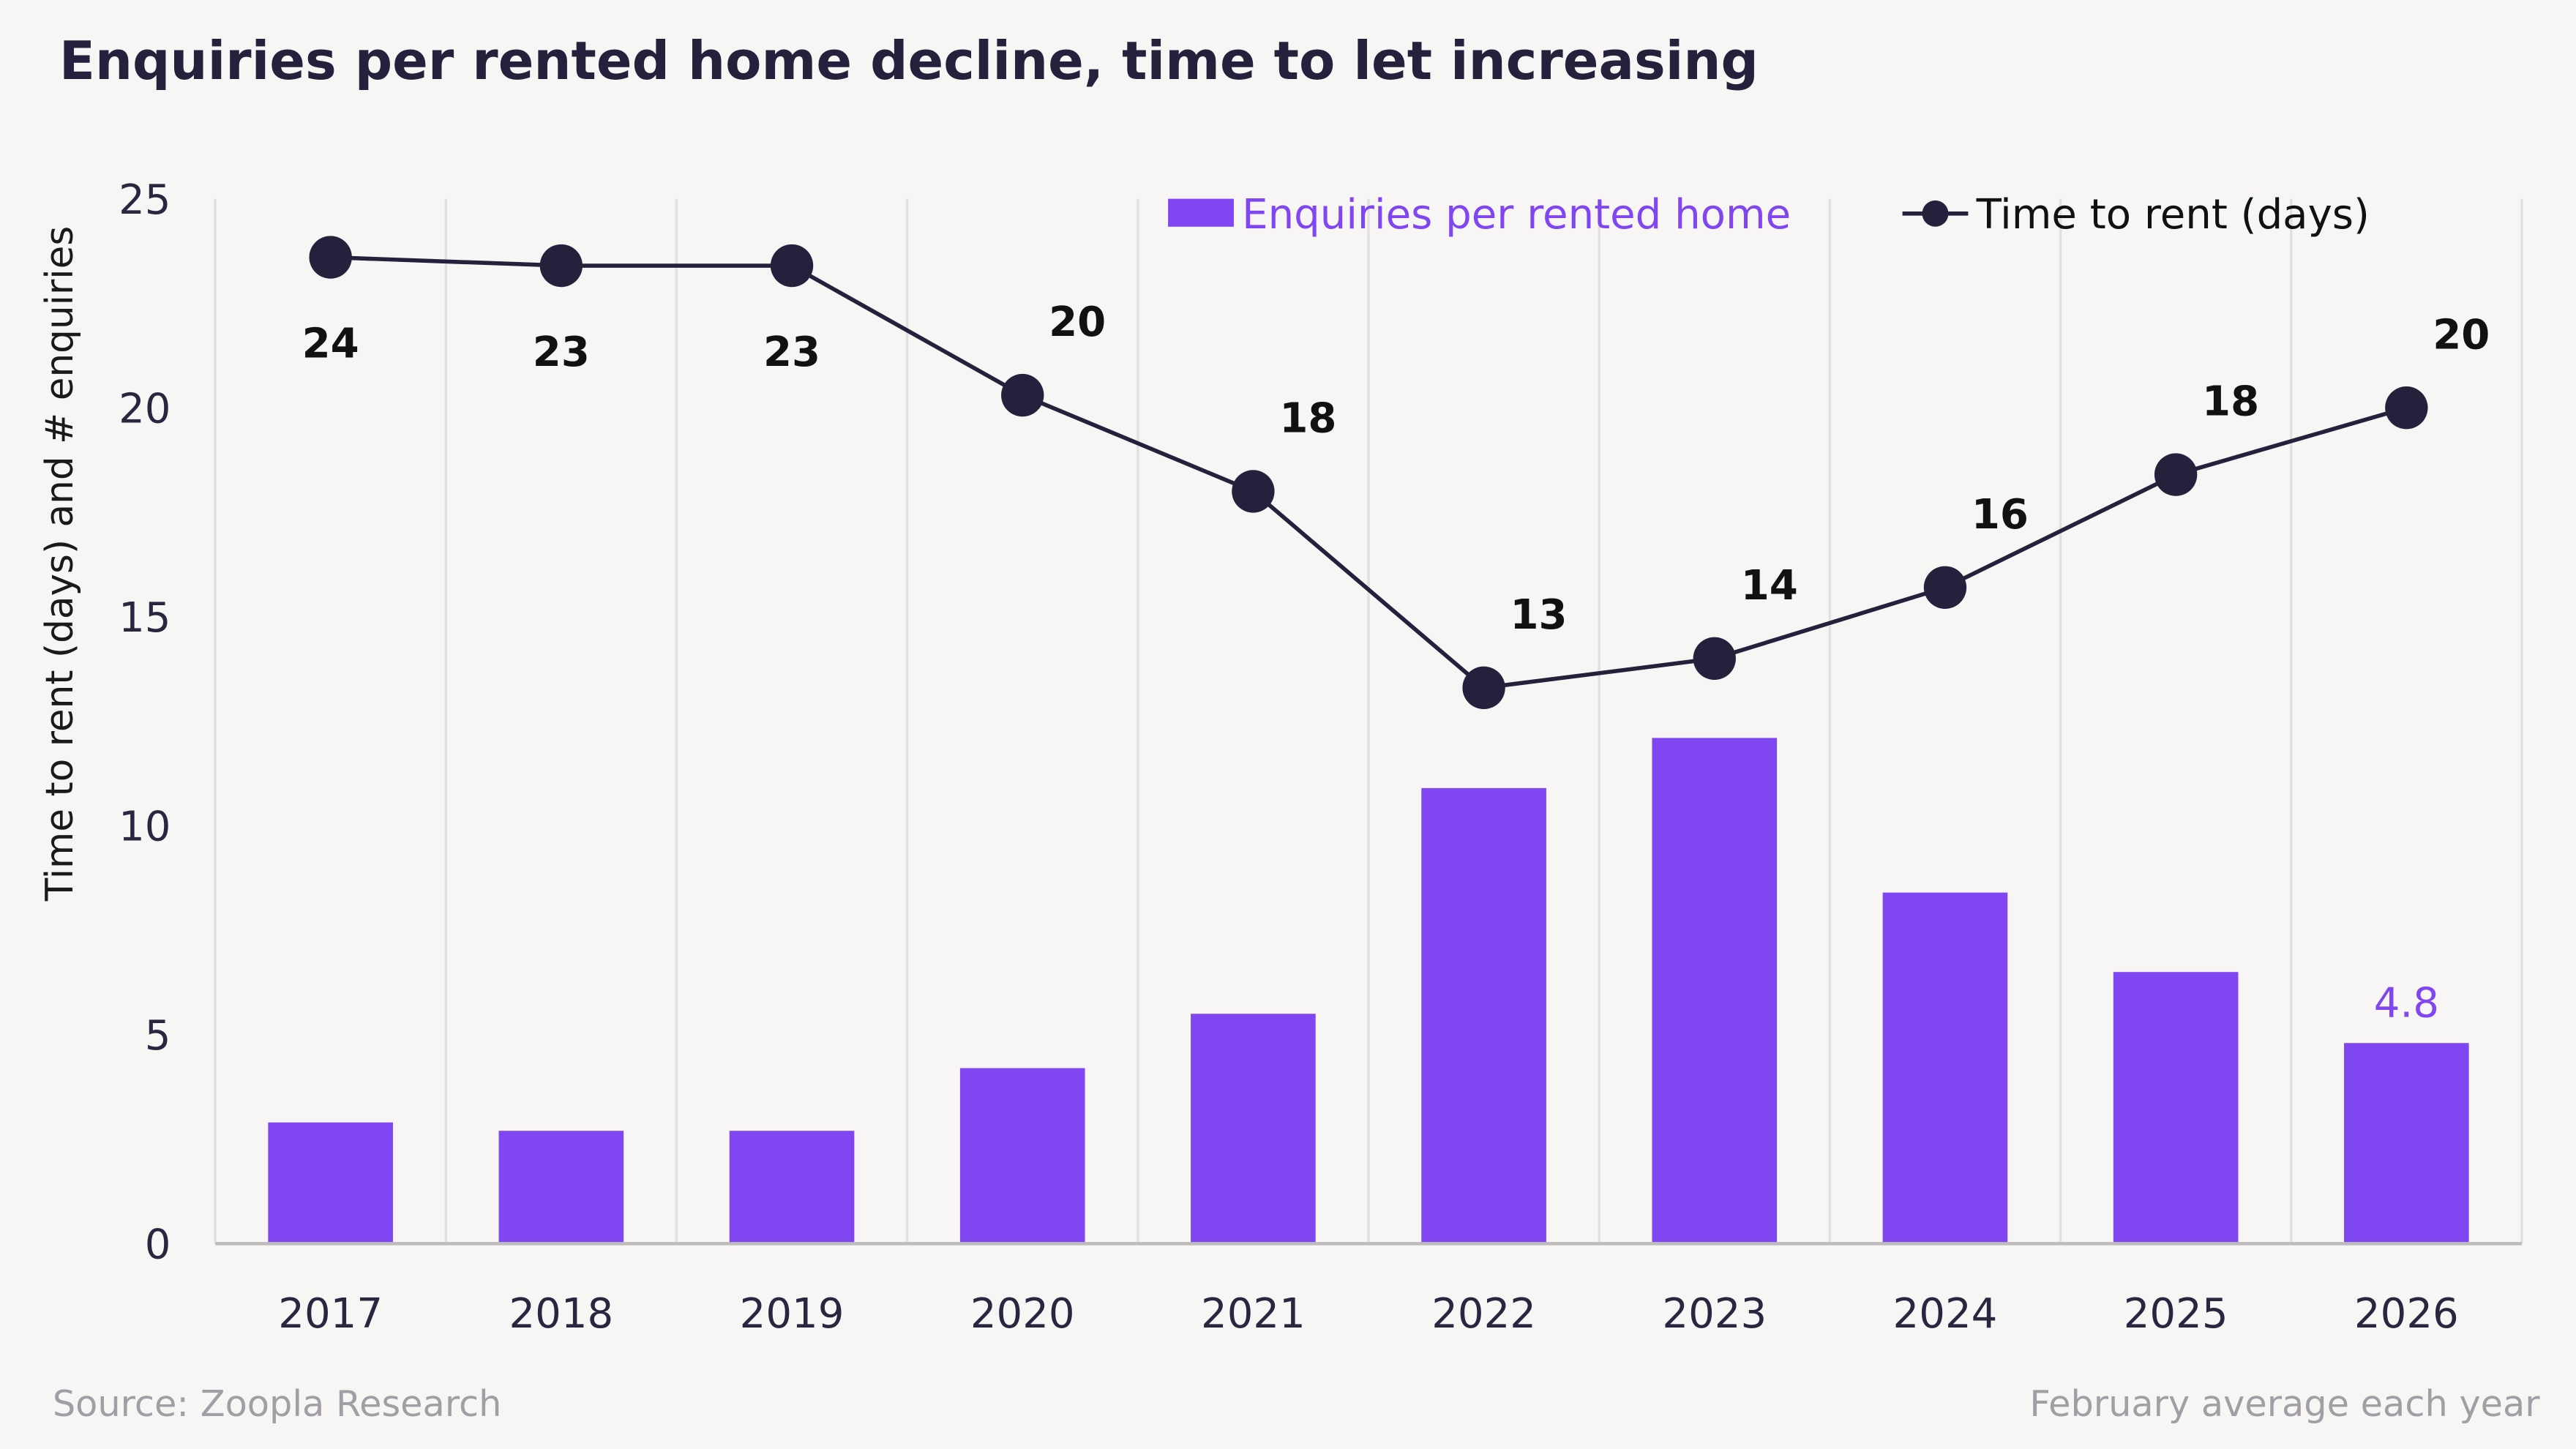 Image resolution: width=2576 pixels, height=1449 pixels. I want to click on line-point-2018, so click(561, 266).